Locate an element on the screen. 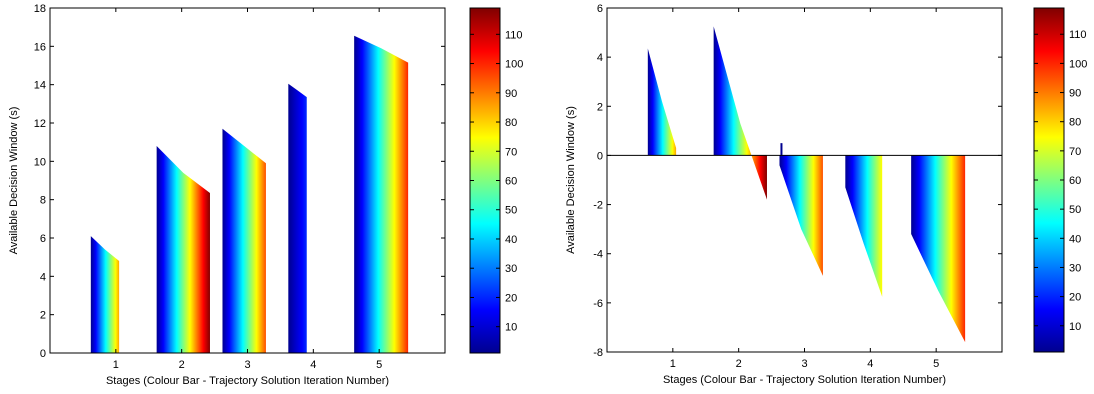  y-tick-label: -4 is located at coordinates (598, 255).